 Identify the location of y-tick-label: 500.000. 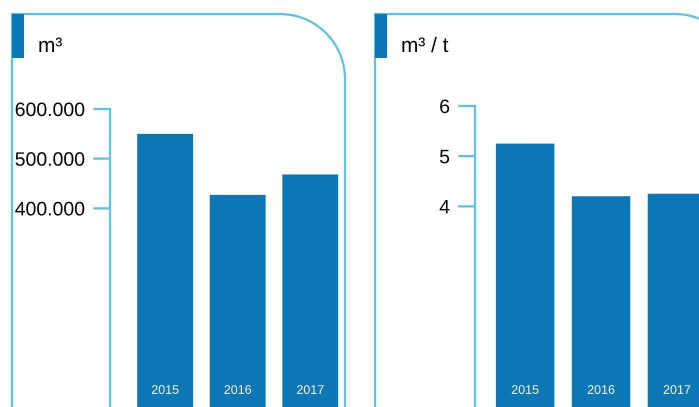
(50, 159).